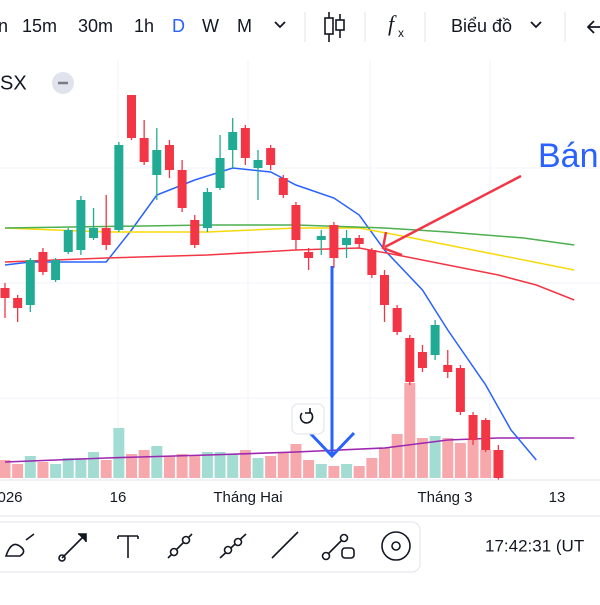 This screenshot has width=600, height=605. I want to click on reset-button, so click(308, 419).